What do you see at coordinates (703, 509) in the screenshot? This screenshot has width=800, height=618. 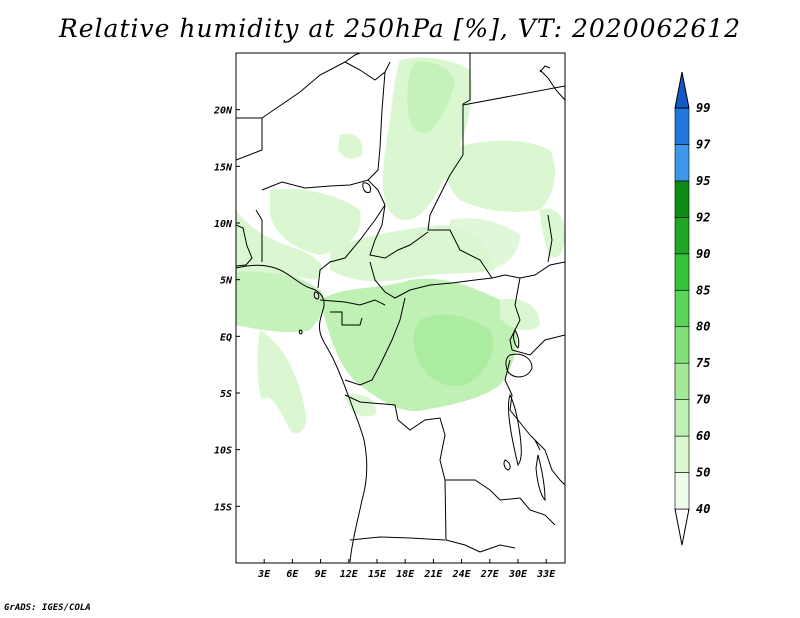 I see `colorbar-label: 40` at bounding box center [703, 509].